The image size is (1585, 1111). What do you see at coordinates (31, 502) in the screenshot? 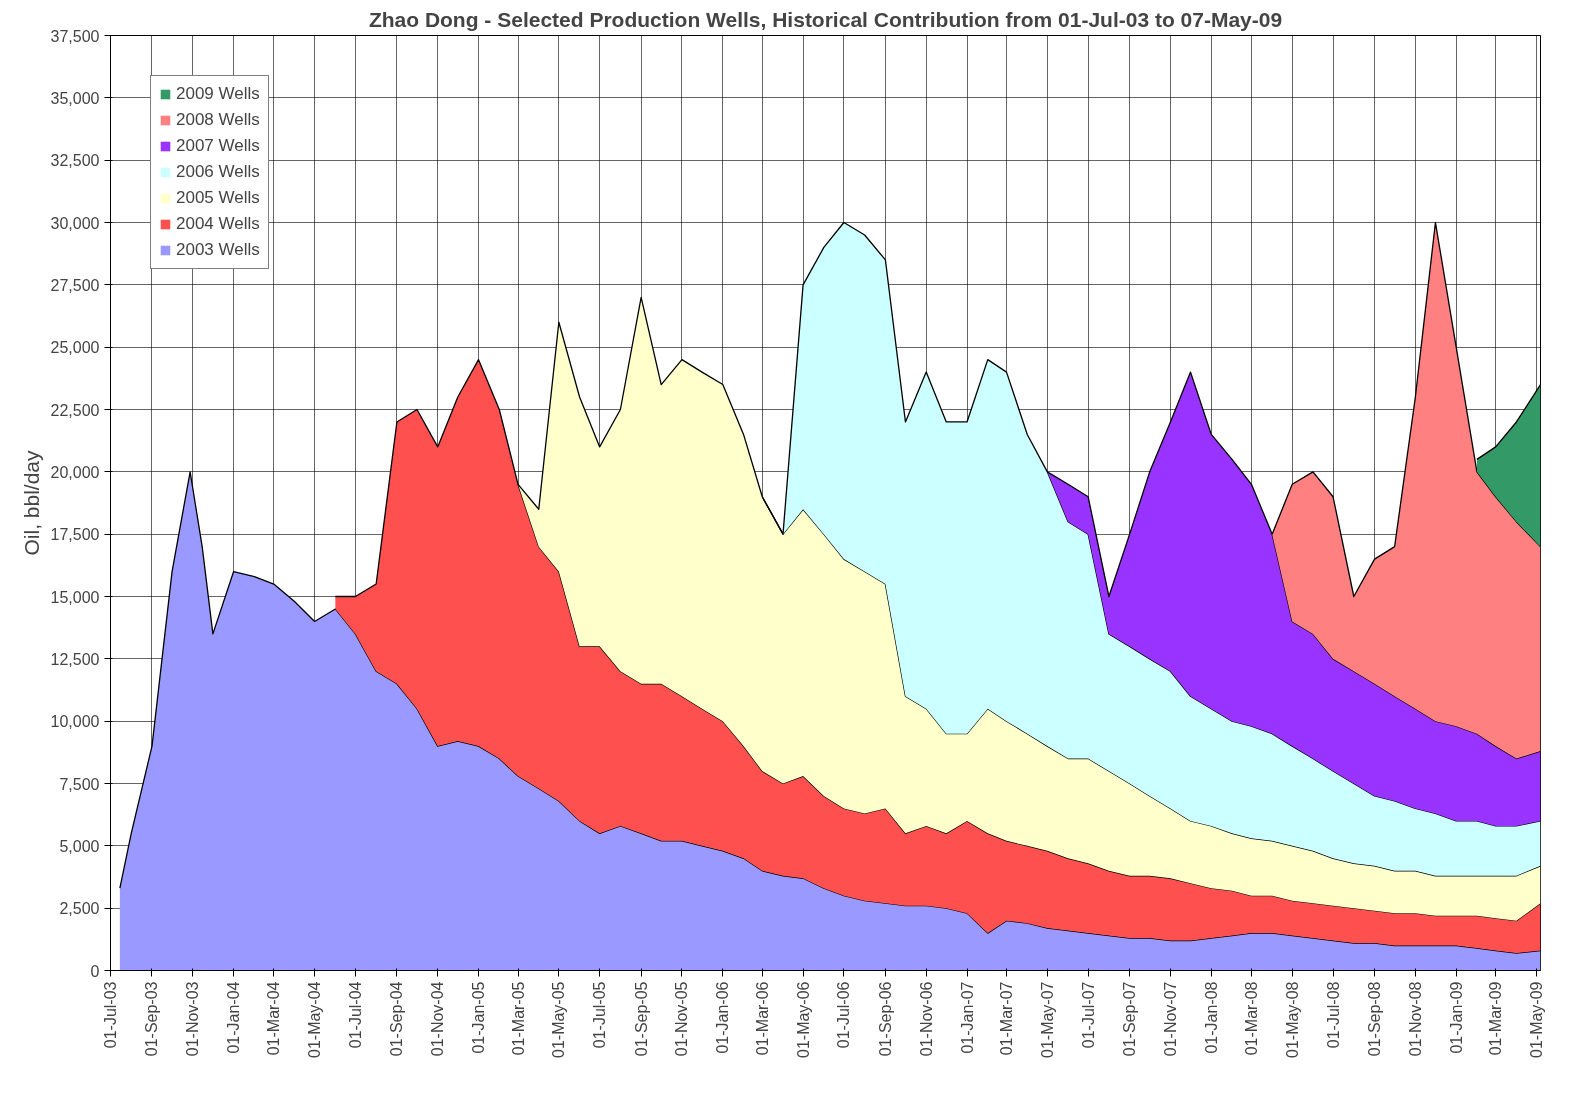
I see `y-axis-title: Oil, bbl/day` at bounding box center [31, 502].